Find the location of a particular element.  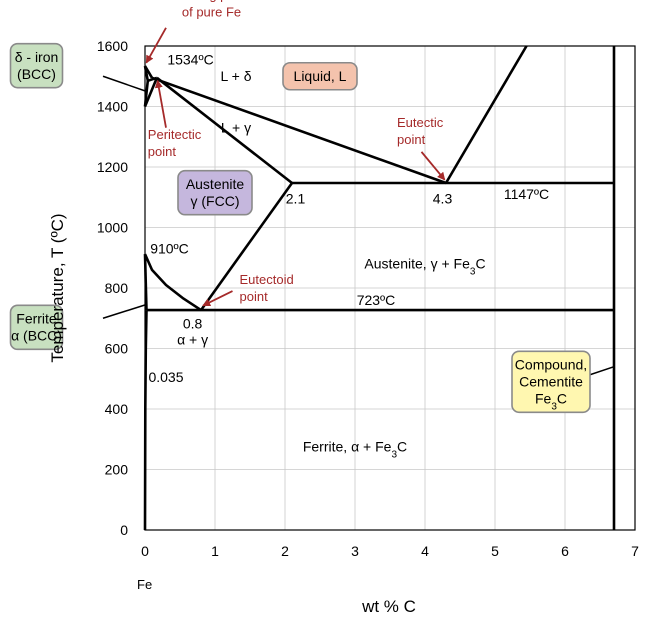

comp-0-8-label: 0.8 is located at coordinates (193, 323).